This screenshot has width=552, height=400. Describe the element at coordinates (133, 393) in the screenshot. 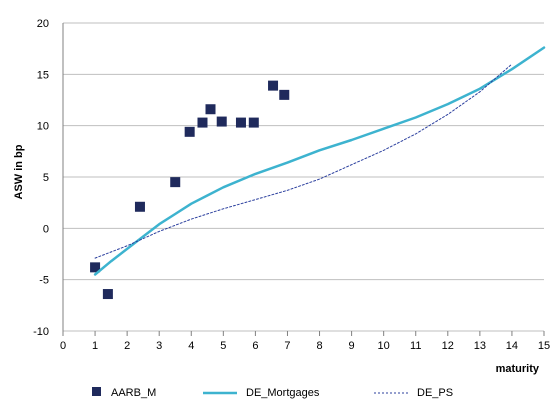

I see `legend-label-aarb-m: AARB_M` at that location.